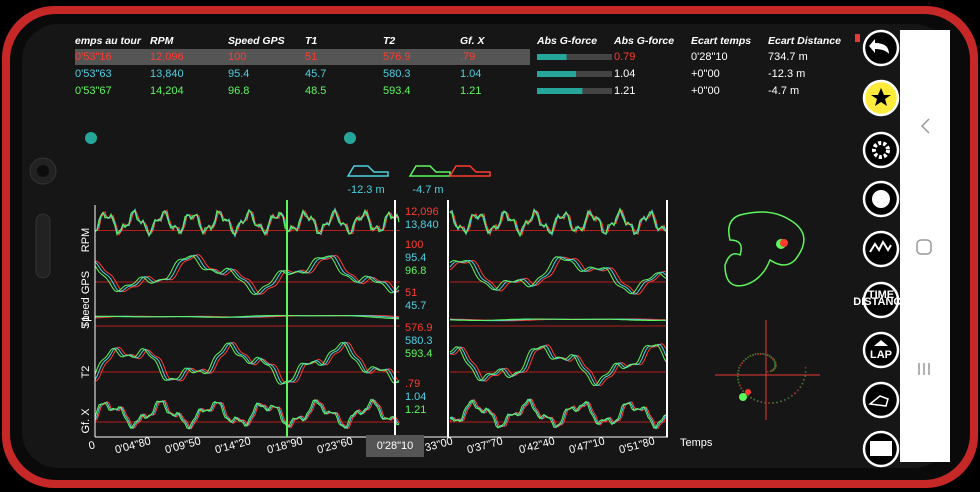  I want to click on cell: 51, so click(311, 57).